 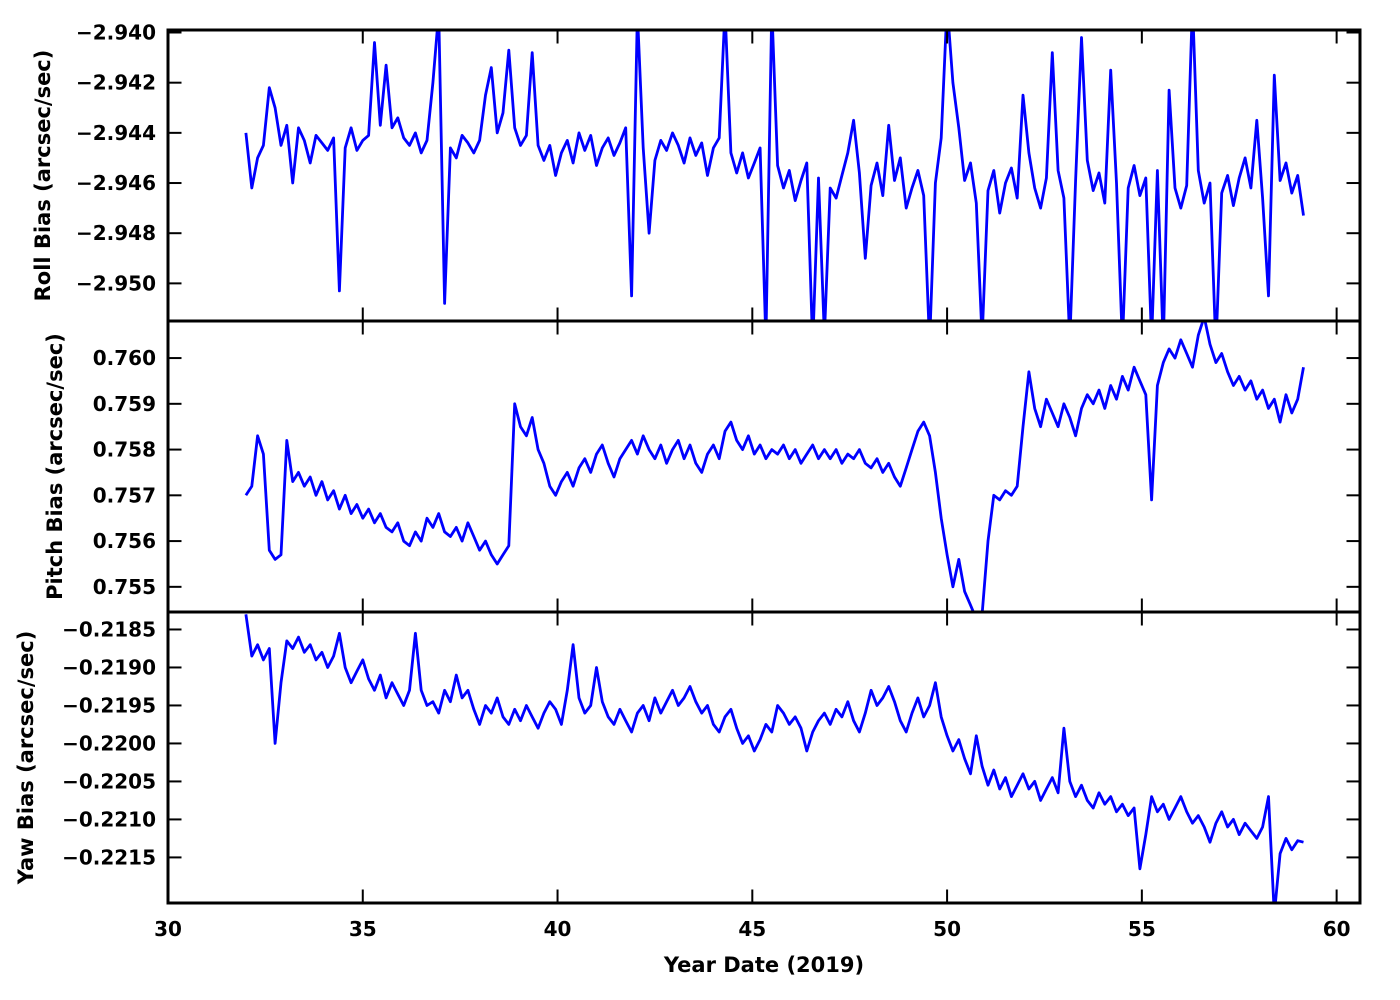 What do you see at coordinates (109, 667) in the screenshot?
I see `yaw-y-tick-label: −0.2190` at bounding box center [109, 667].